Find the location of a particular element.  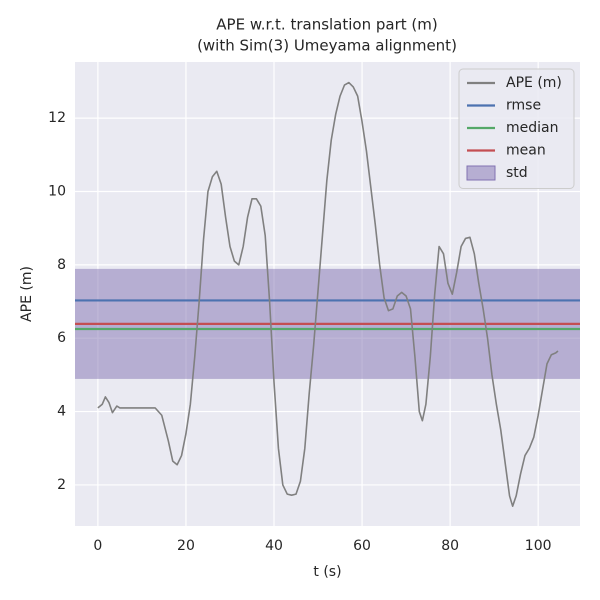

y-tick-label: 12 is located at coordinates (57, 118).